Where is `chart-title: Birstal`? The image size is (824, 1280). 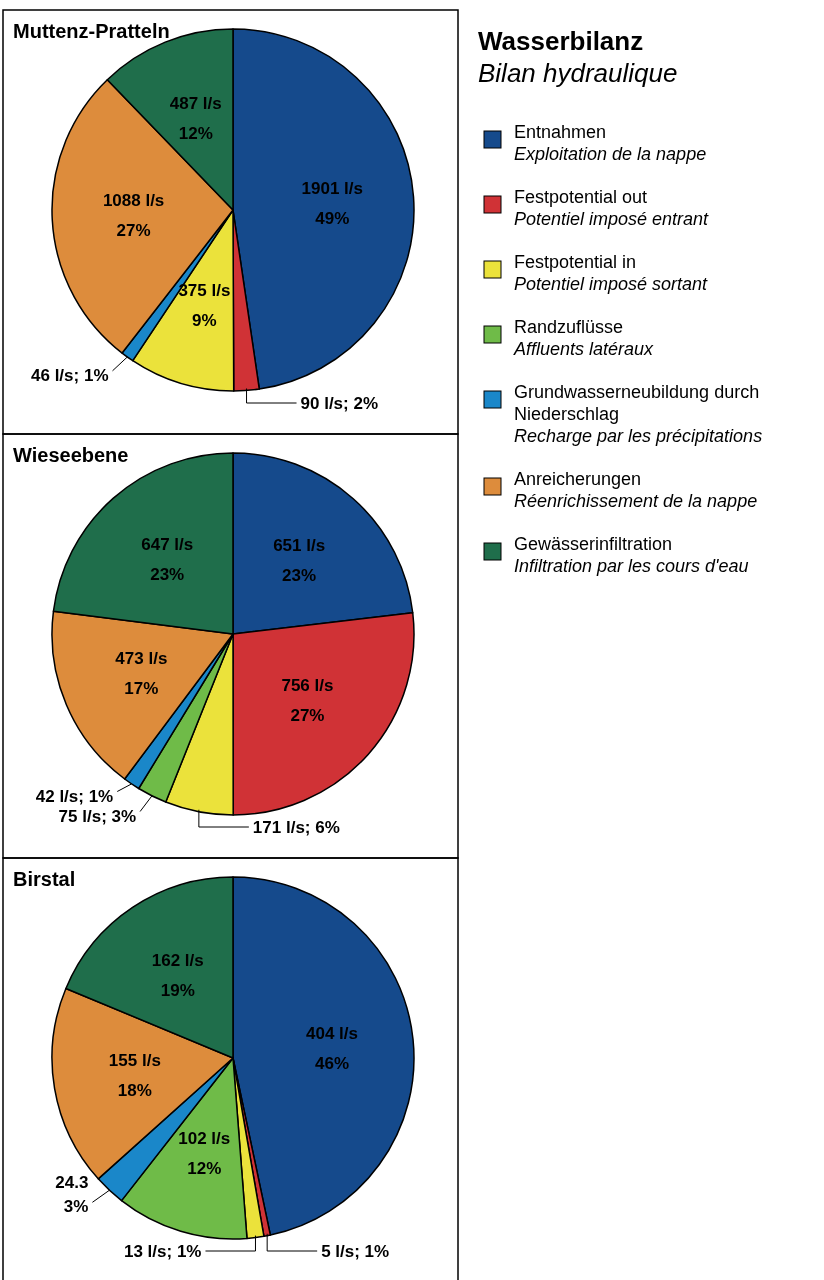
chart-title: Birstal is located at coordinates (44, 879).